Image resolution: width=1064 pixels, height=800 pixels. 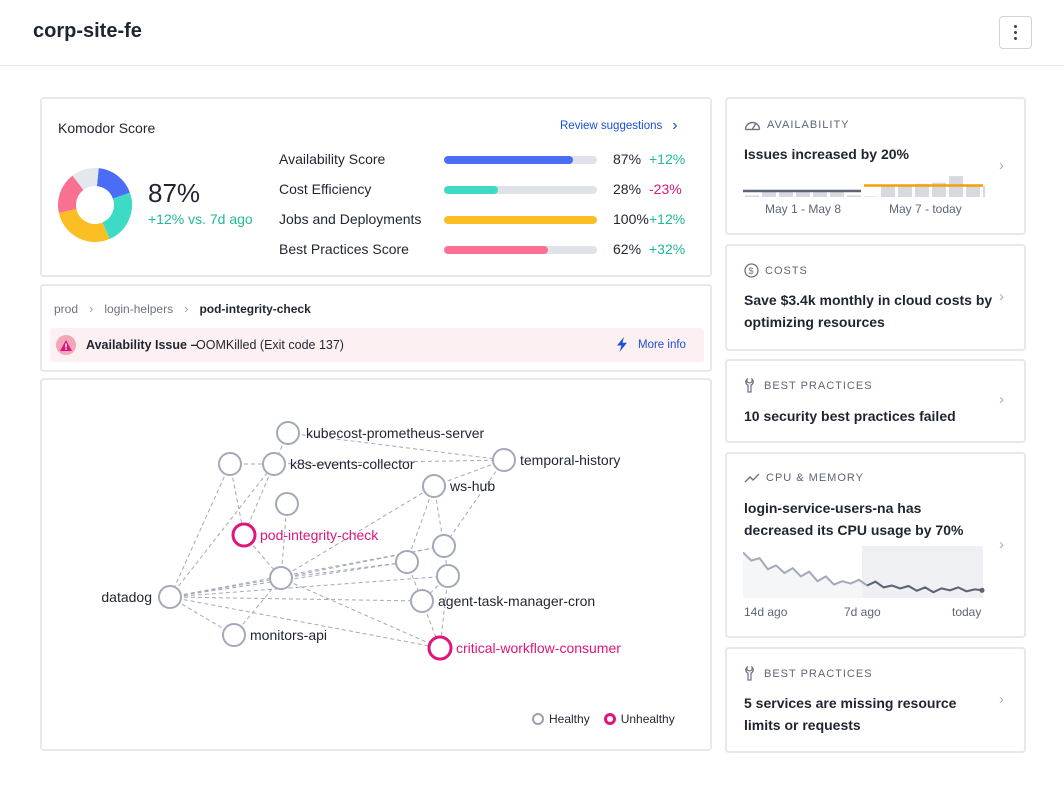 I want to click on graph-node-agent, so click(x=422, y=601).